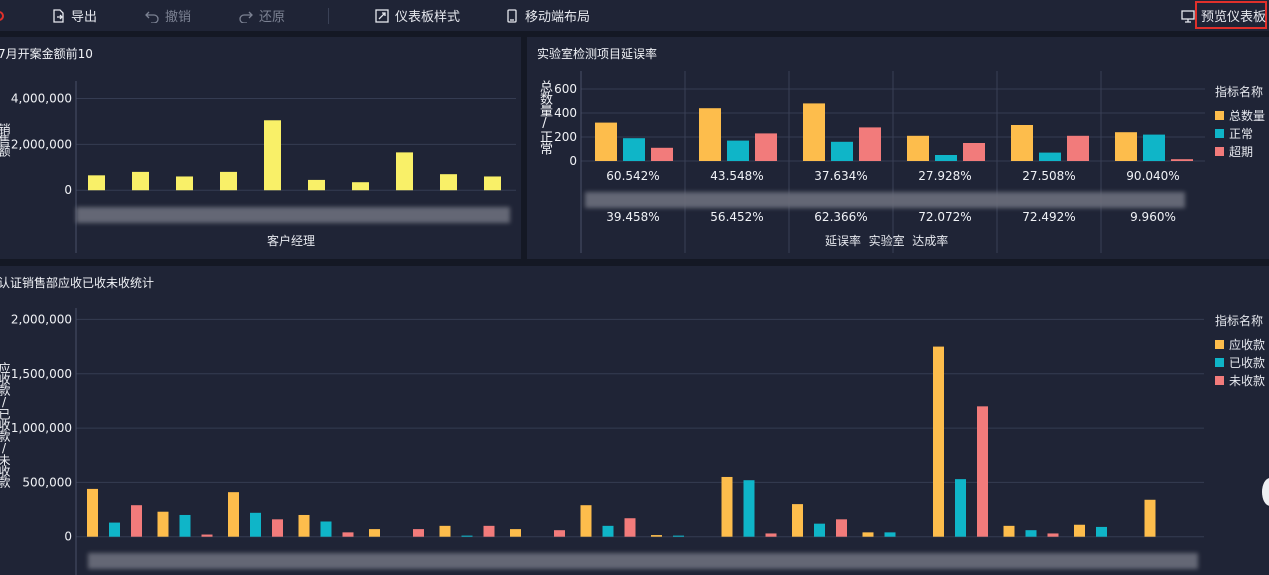  What do you see at coordinates (1153, 176) in the screenshot?
I see `table-cell: 90.040%` at bounding box center [1153, 176].